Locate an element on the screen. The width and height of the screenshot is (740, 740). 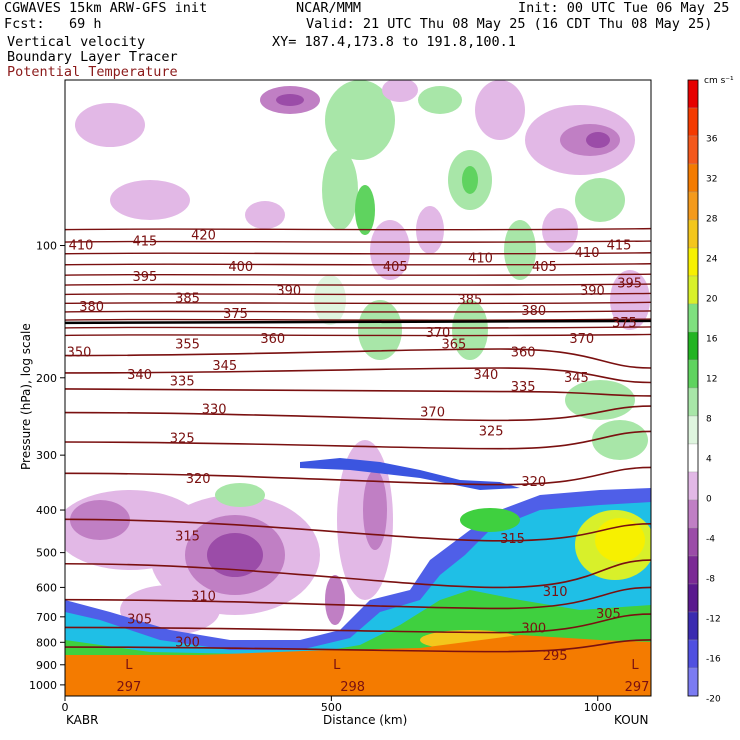
colorbar-tick-label: 28 is located at coordinates (712, 220).